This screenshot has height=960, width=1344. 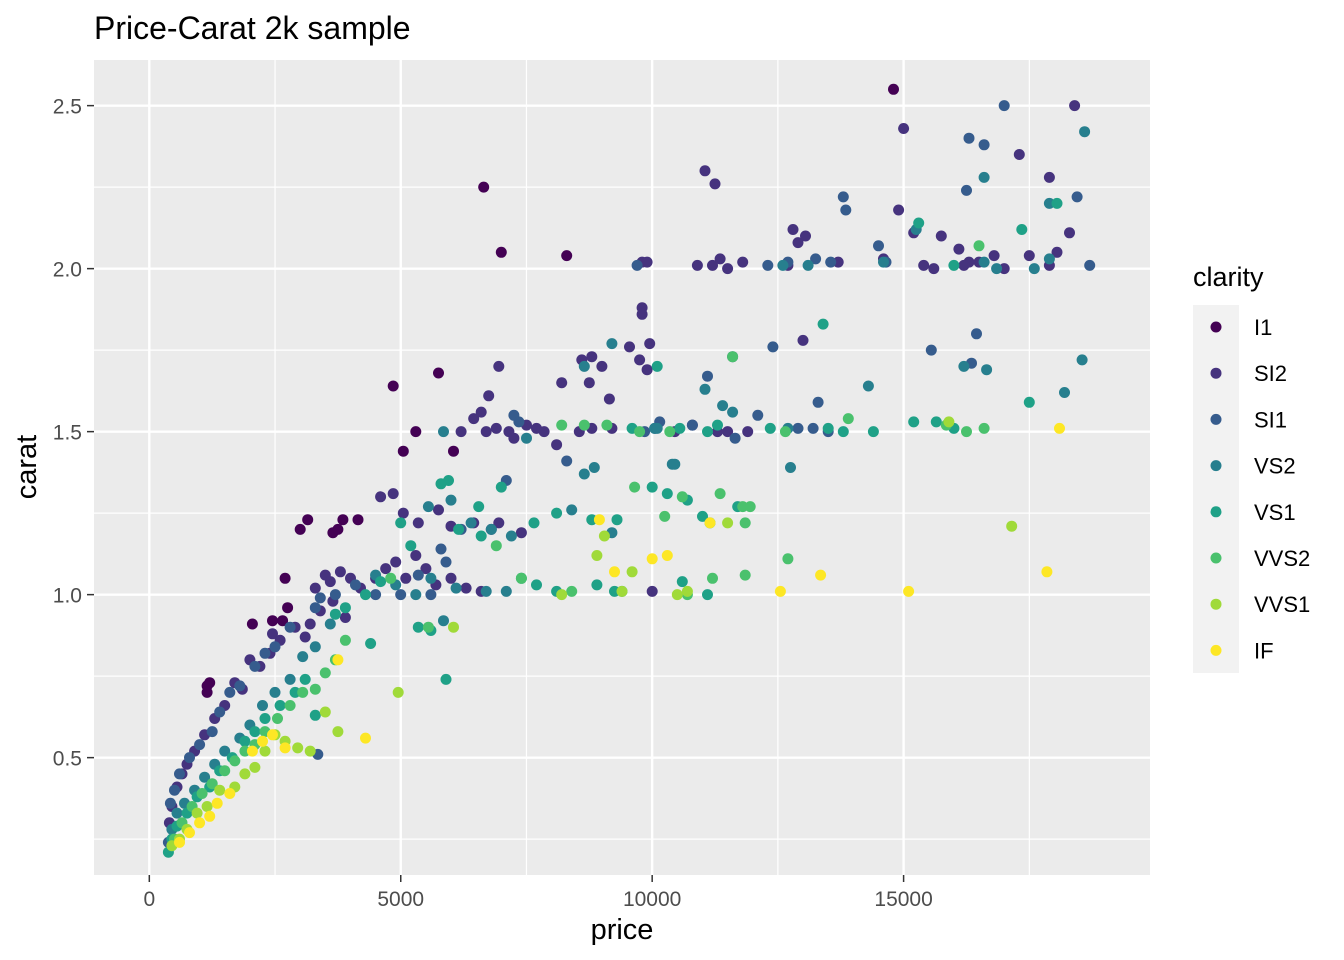 What do you see at coordinates (903, 899) in the screenshot?
I see `x-tick-label: 15000` at bounding box center [903, 899].